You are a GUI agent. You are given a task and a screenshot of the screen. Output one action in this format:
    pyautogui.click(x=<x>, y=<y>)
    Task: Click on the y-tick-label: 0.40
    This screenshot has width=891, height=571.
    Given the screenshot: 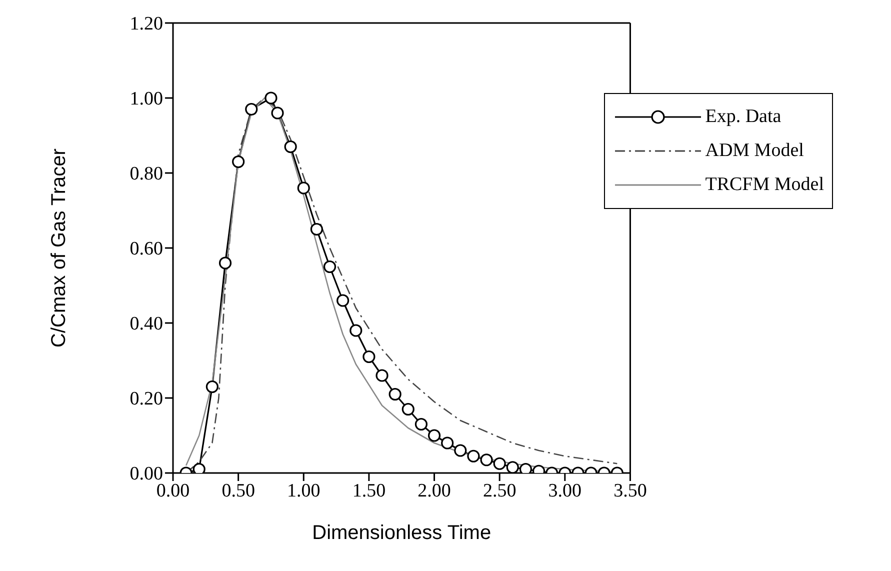 What is the action you would take?
    pyautogui.click(x=146, y=324)
    